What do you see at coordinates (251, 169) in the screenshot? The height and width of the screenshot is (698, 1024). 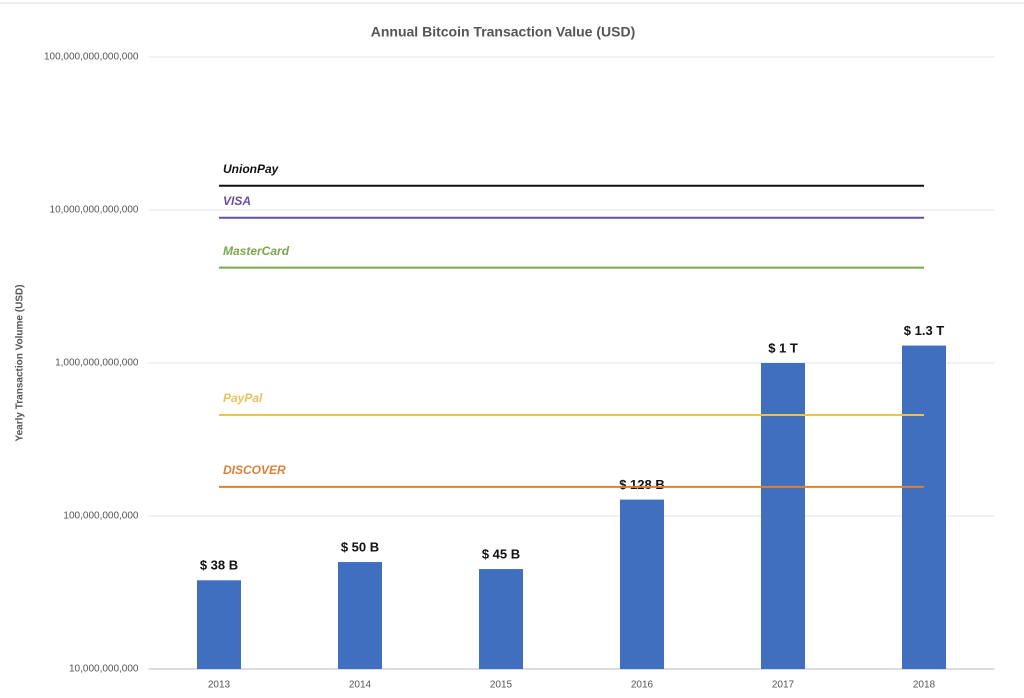 I see `reference-label: UnionPay` at bounding box center [251, 169].